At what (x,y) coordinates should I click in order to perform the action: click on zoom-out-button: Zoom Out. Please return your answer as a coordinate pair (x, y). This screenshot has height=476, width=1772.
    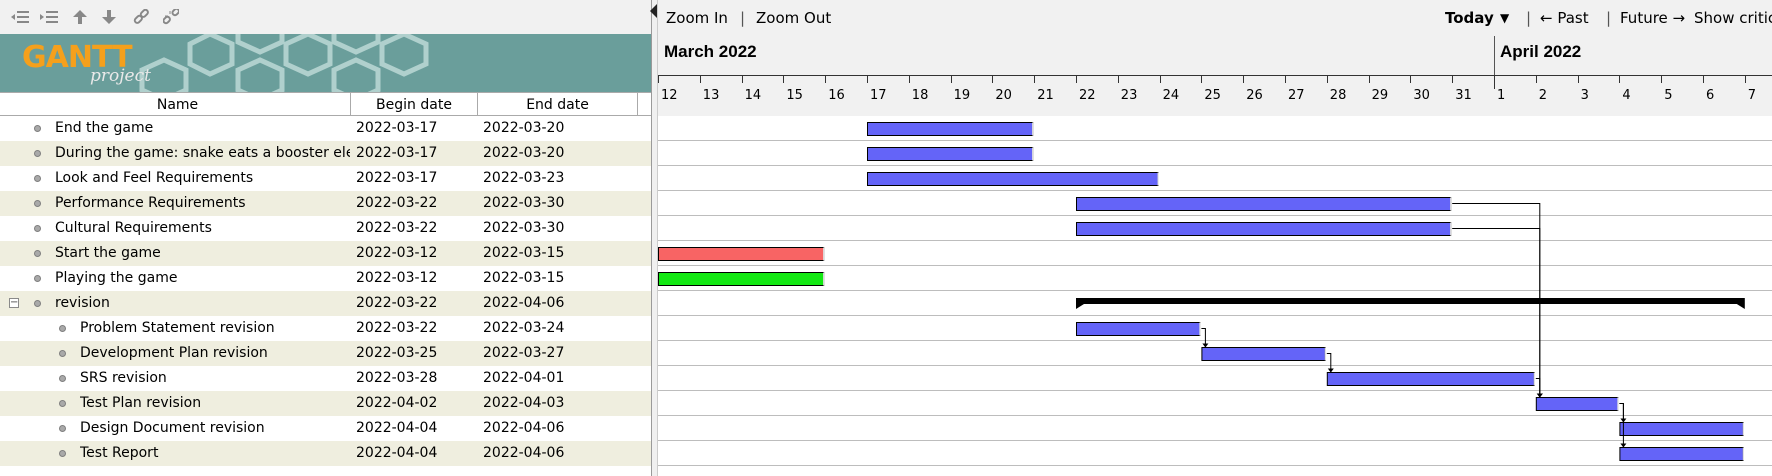
    Looking at the image, I should click on (794, 18).